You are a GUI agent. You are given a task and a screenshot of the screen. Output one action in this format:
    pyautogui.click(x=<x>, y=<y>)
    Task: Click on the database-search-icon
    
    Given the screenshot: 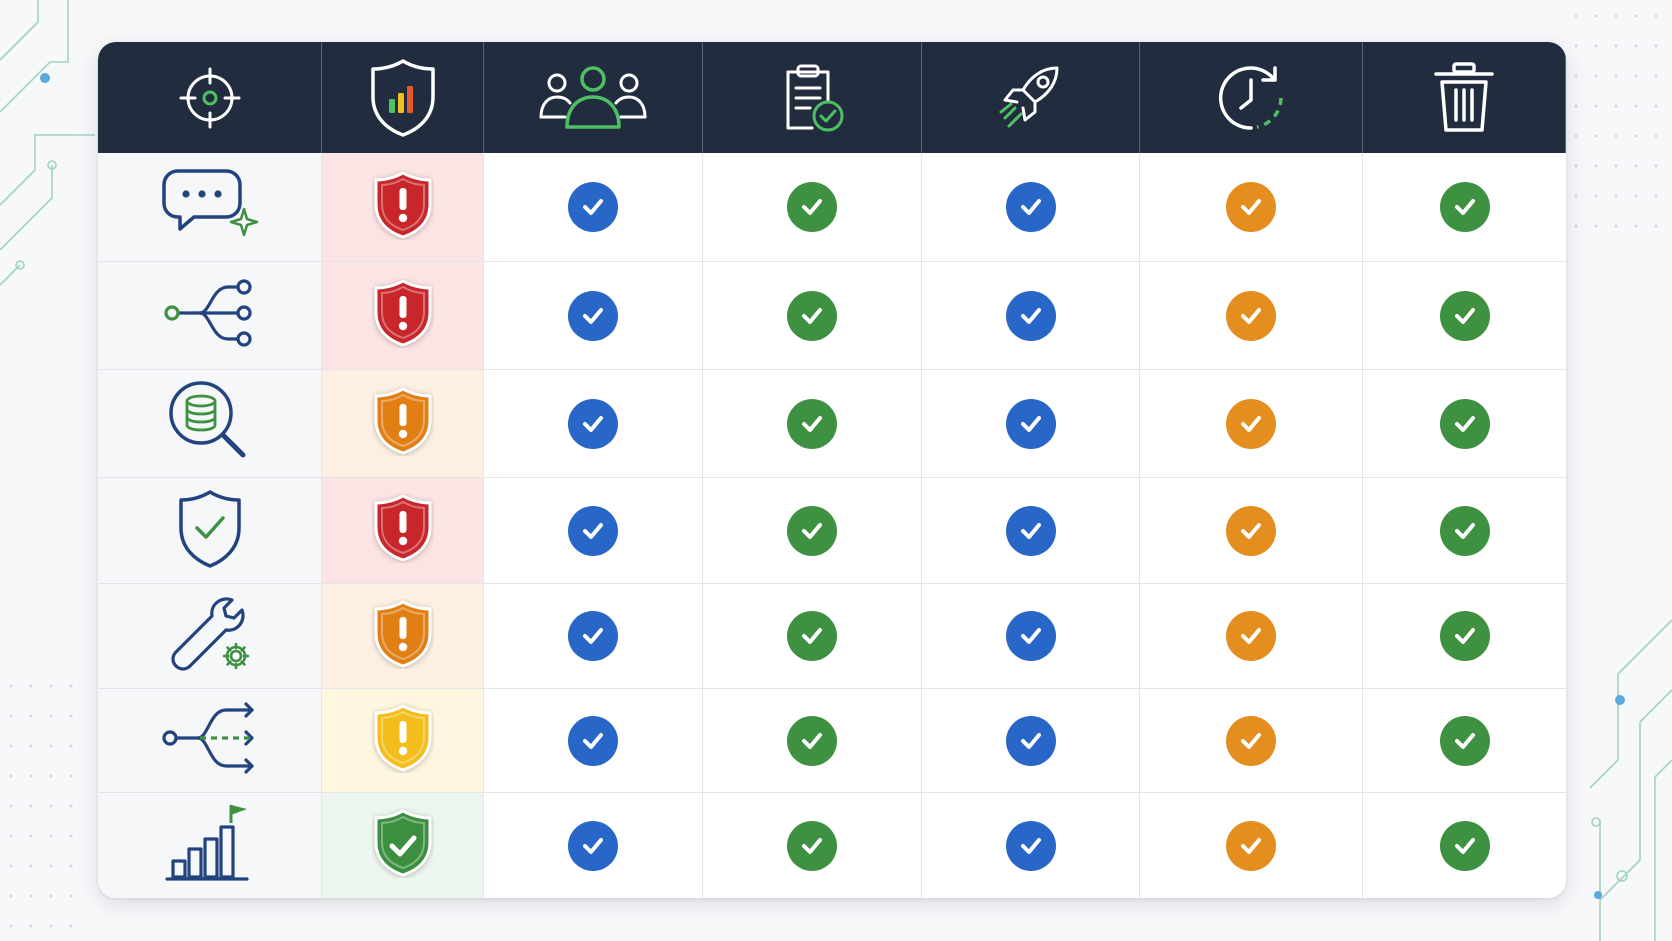 What is the action you would take?
    pyautogui.click(x=210, y=423)
    